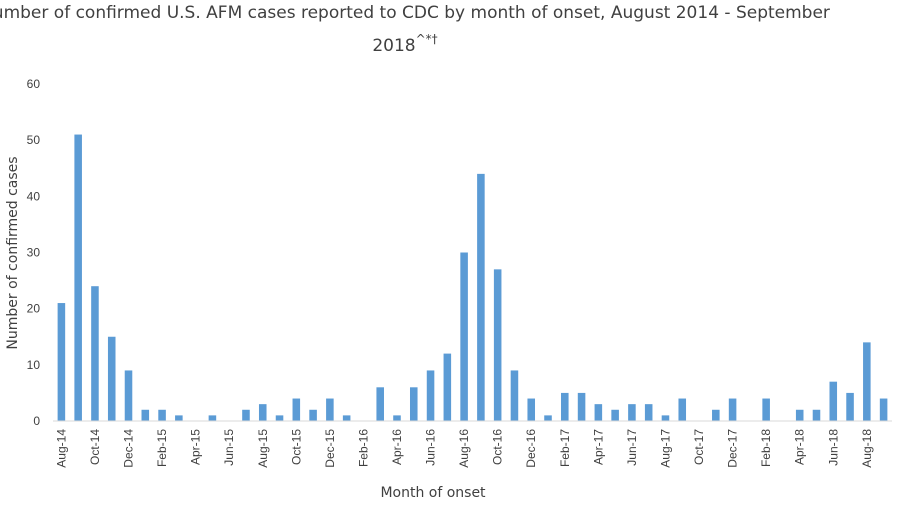  I want to click on x-tick-label: Aug-18, so click(867, 448).